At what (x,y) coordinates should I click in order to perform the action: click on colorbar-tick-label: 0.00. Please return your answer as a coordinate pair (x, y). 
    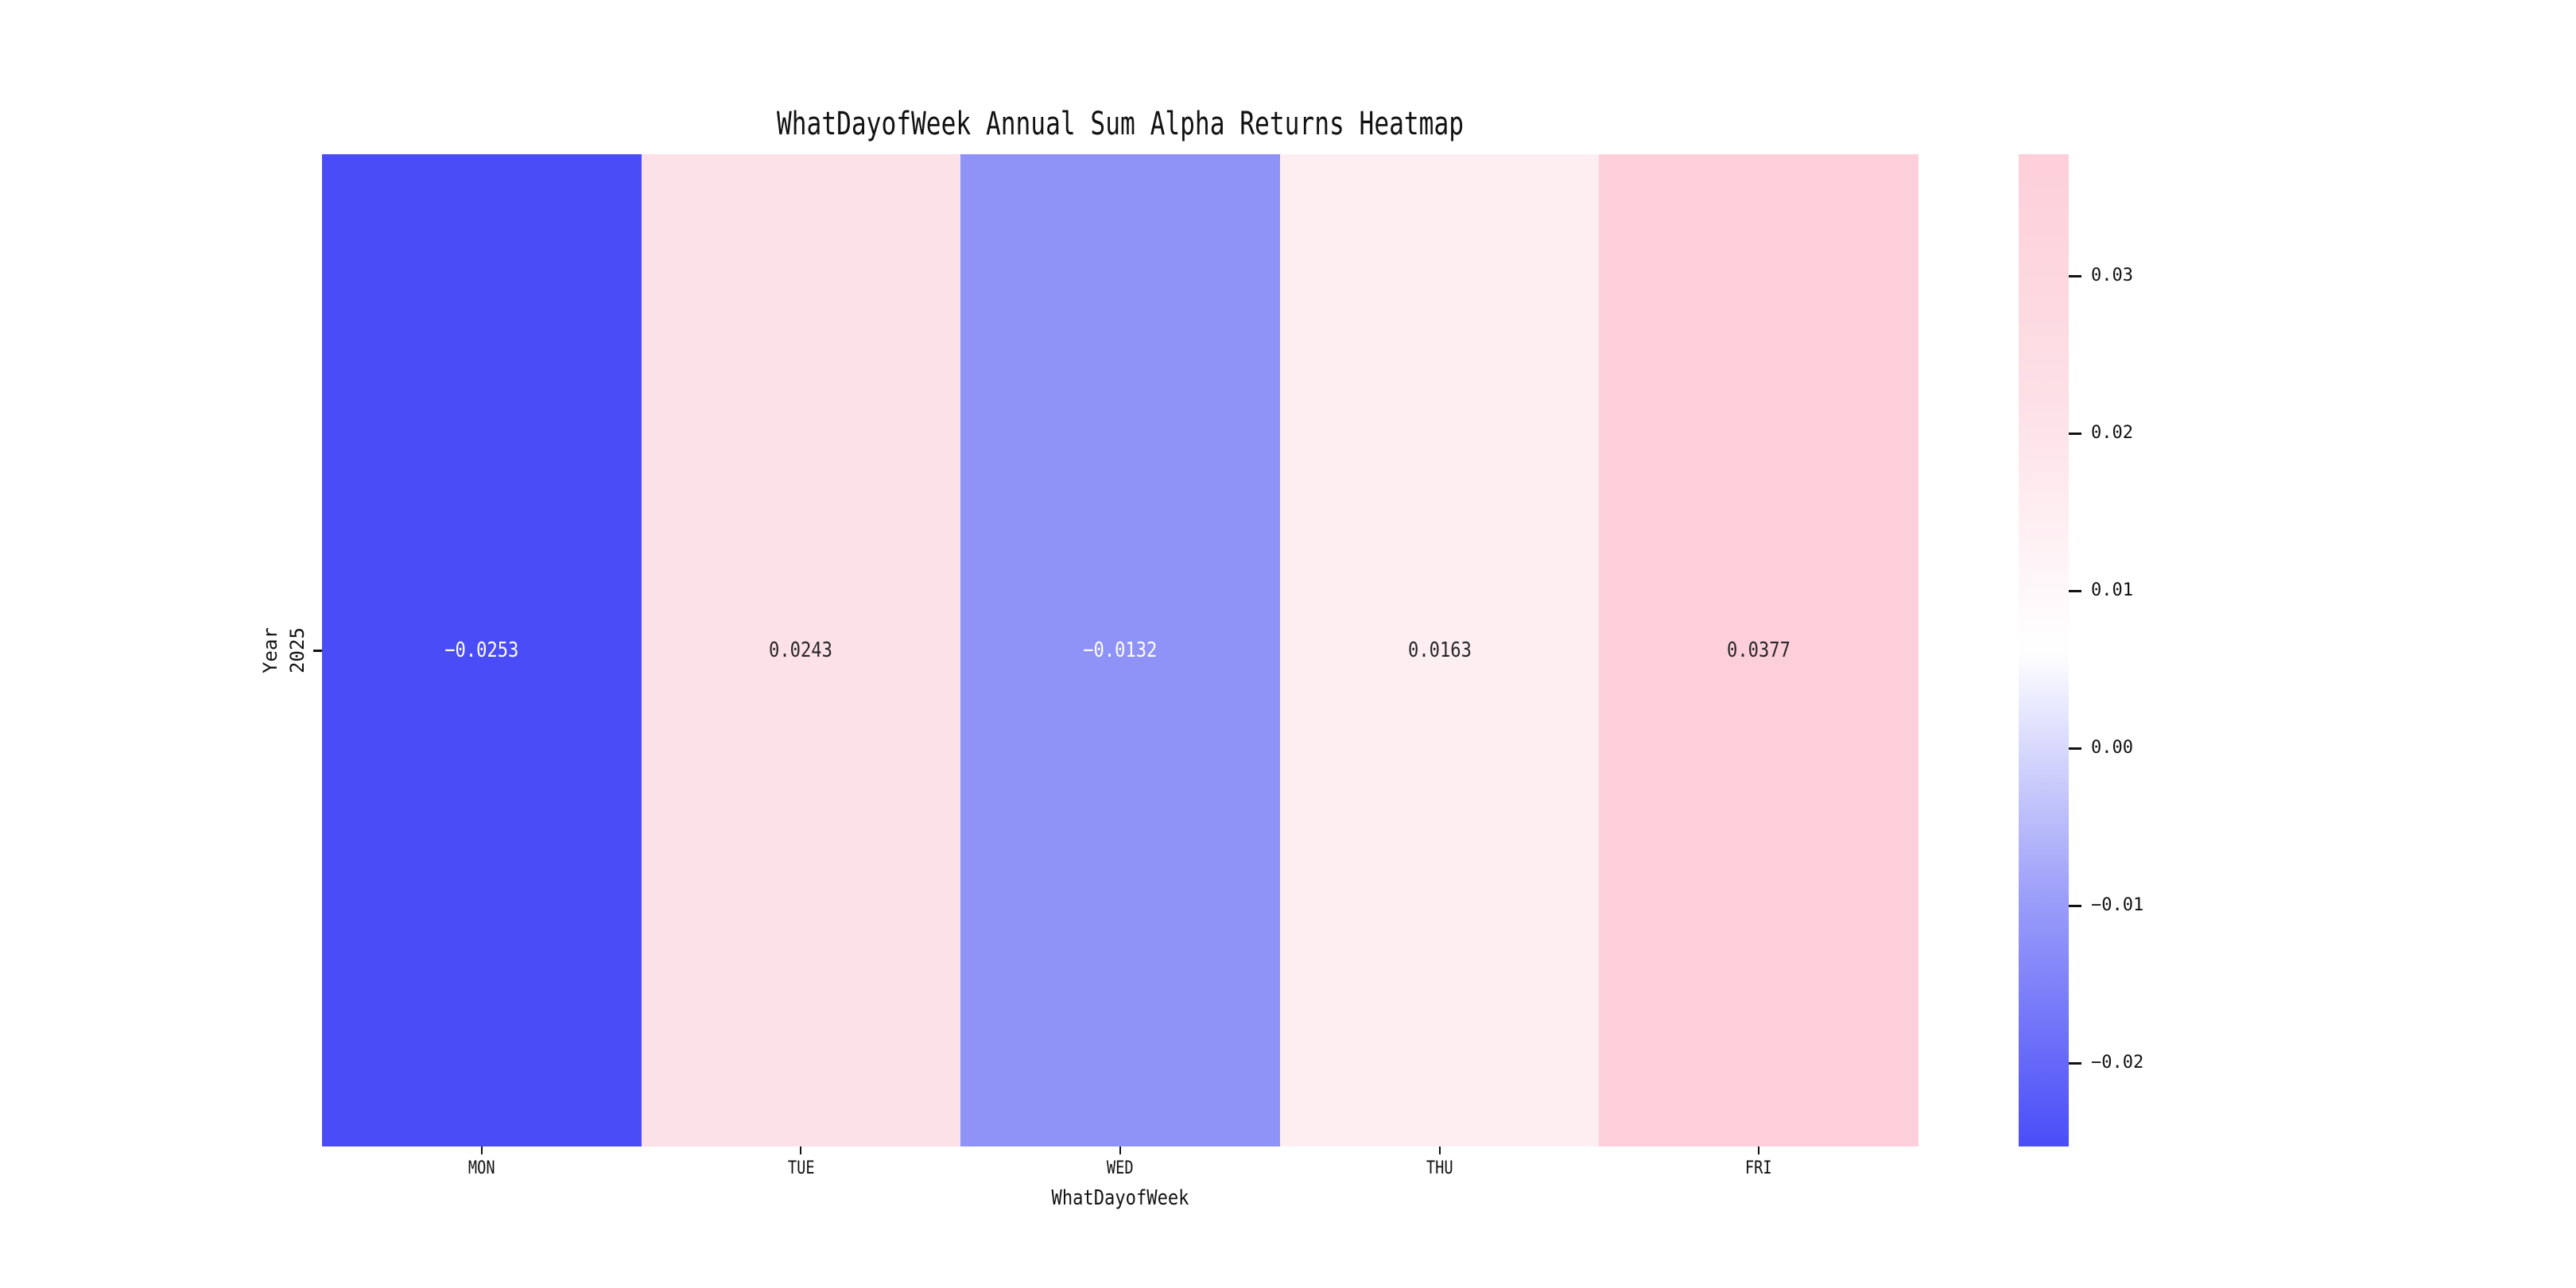
    Looking at the image, I should click on (2112, 748).